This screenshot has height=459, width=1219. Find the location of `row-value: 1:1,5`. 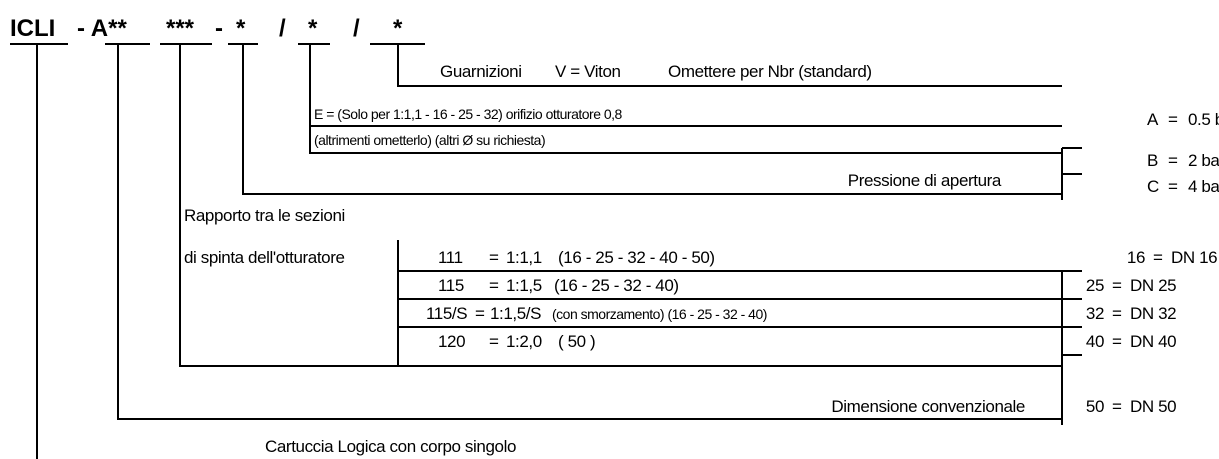

row-value: 1:1,5 is located at coordinates (524, 285).